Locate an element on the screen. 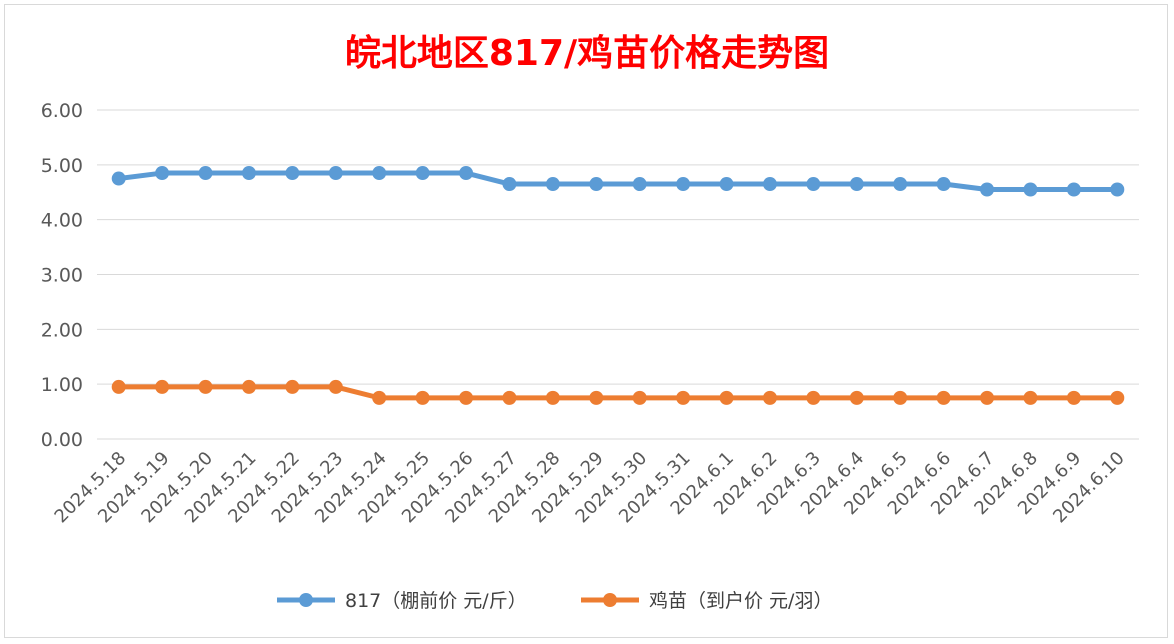 This screenshot has height=644, width=1174. y-axis-ticks: 0.00 1.00 2.00 3.00 4.00 5.00 6.00 is located at coordinates (62, 275).